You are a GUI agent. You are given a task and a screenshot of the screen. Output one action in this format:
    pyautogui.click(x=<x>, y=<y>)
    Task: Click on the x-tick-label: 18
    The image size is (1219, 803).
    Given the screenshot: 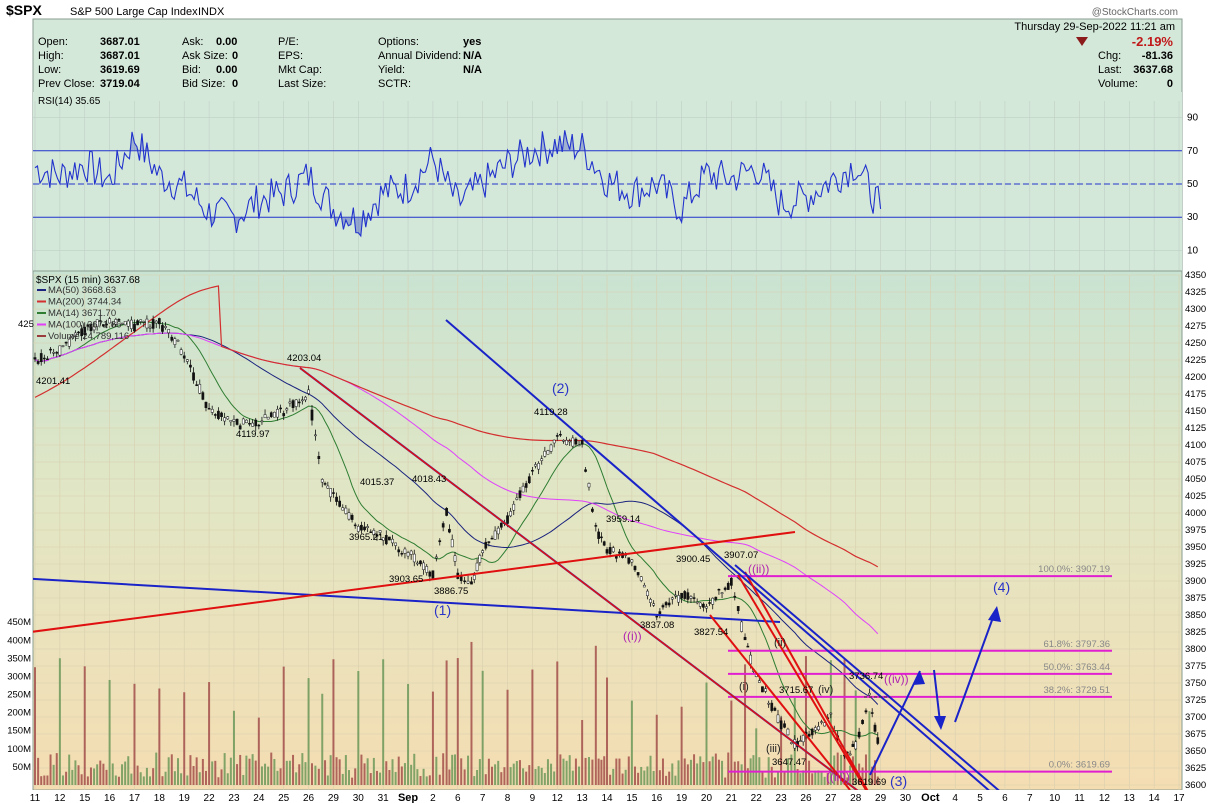 What is the action you would take?
    pyautogui.click(x=160, y=798)
    